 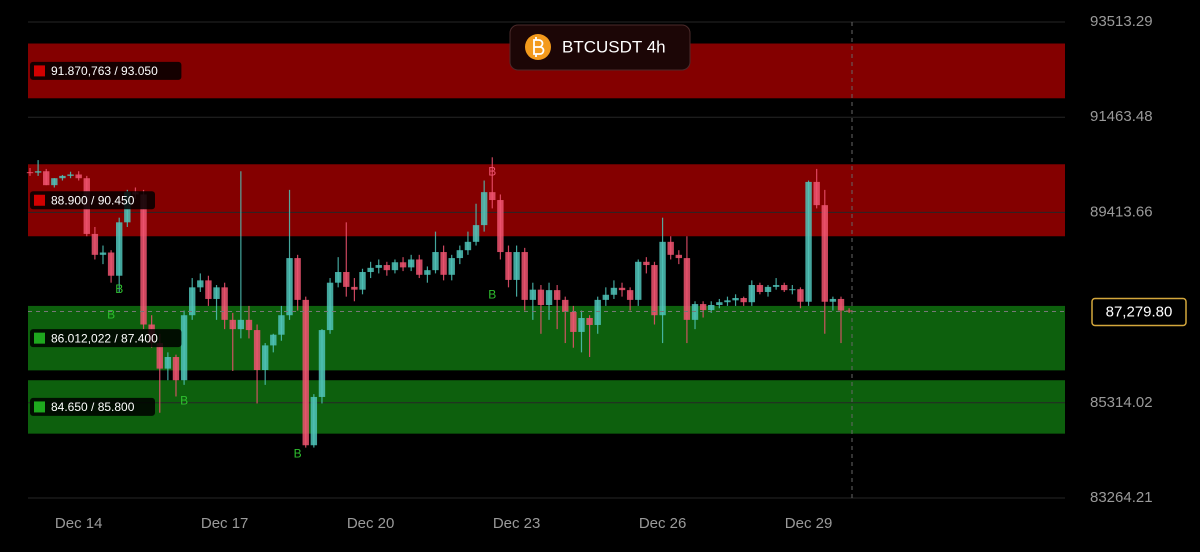 I want to click on title-pill: BTCUSDT 4h, so click(x=600, y=47).